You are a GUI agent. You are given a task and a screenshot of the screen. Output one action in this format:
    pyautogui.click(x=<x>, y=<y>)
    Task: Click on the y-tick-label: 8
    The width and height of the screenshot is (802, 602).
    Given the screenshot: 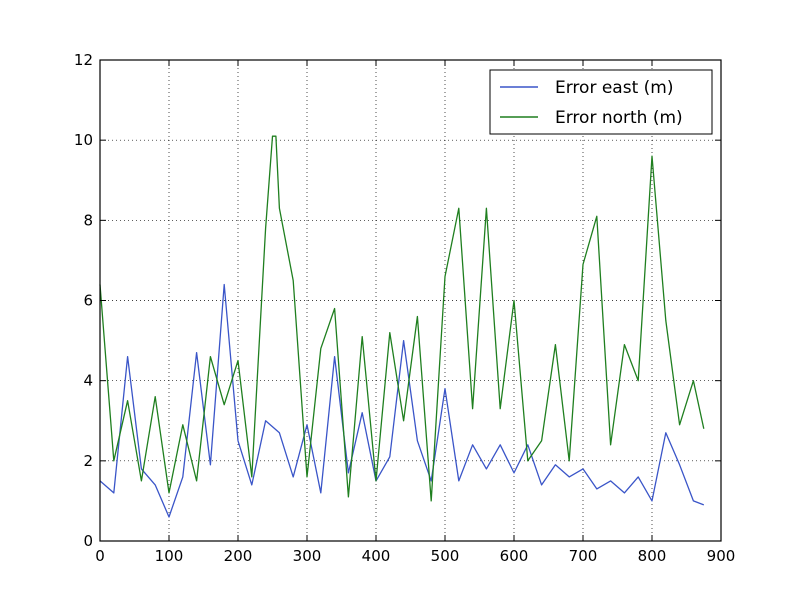 What is the action you would take?
    pyautogui.click(x=88, y=220)
    